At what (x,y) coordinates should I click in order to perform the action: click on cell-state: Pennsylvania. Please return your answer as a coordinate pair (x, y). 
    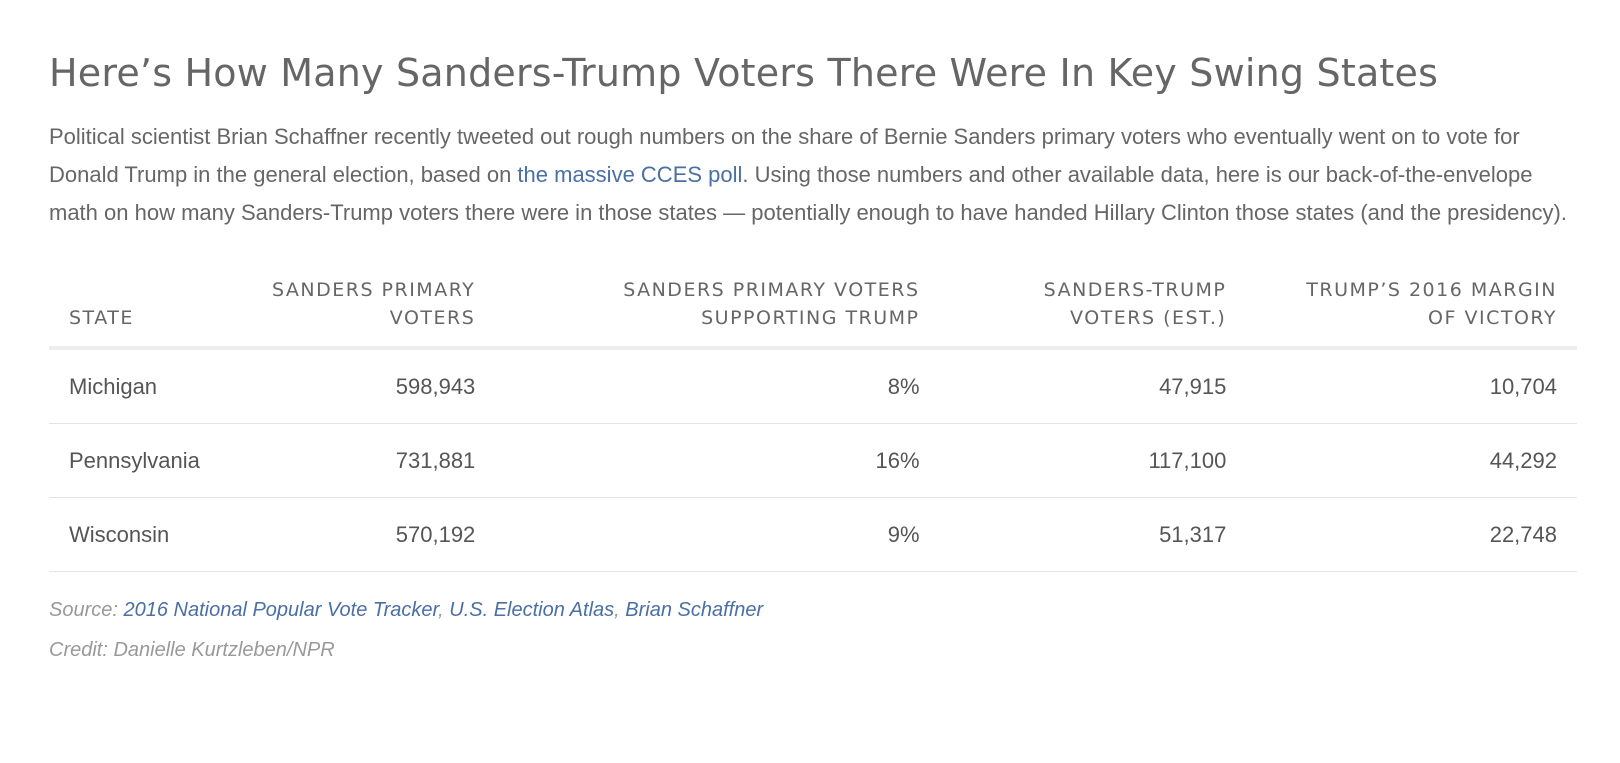
    Looking at the image, I should click on (145, 460).